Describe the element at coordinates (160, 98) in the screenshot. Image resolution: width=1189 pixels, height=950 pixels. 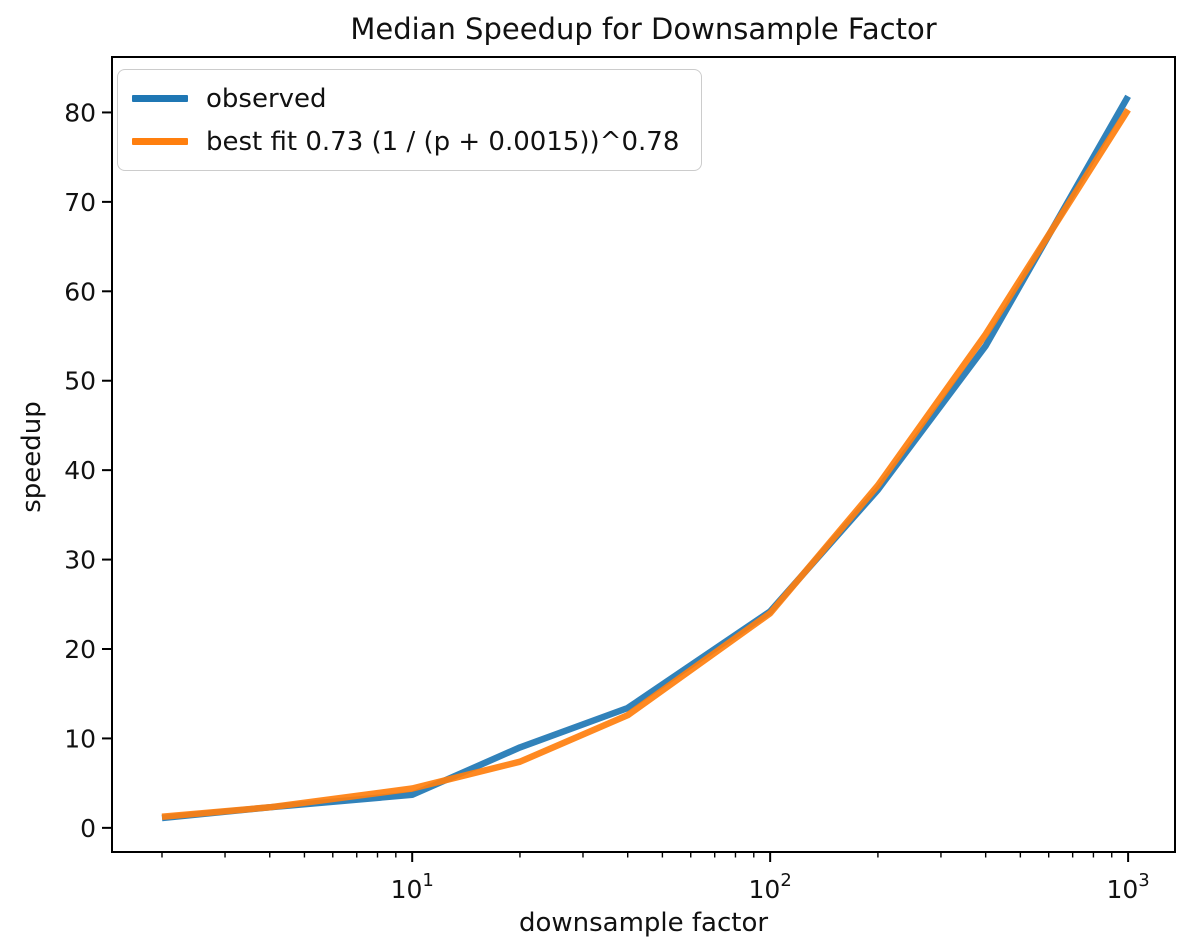
I see `observed-line-swatch` at that location.